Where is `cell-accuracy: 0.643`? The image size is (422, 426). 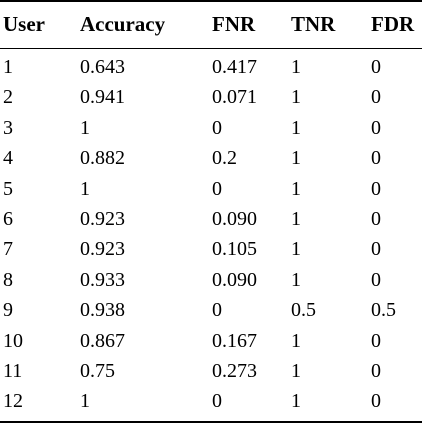
cell-accuracy: 0.643 is located at coordinates (102, 67).